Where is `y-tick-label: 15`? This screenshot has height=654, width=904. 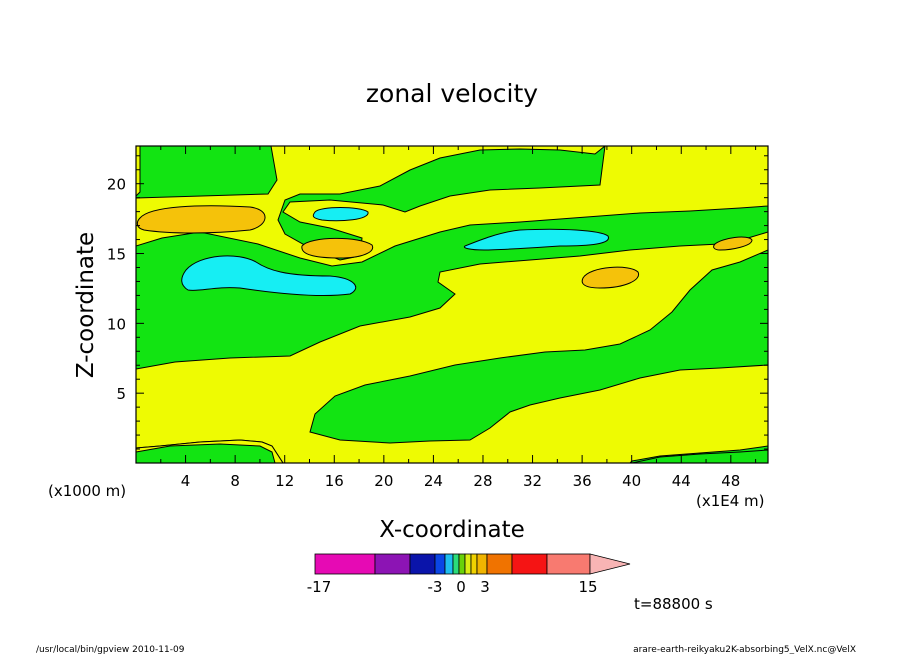 y-tick-label: 15 is located at coordinates (116, 255).